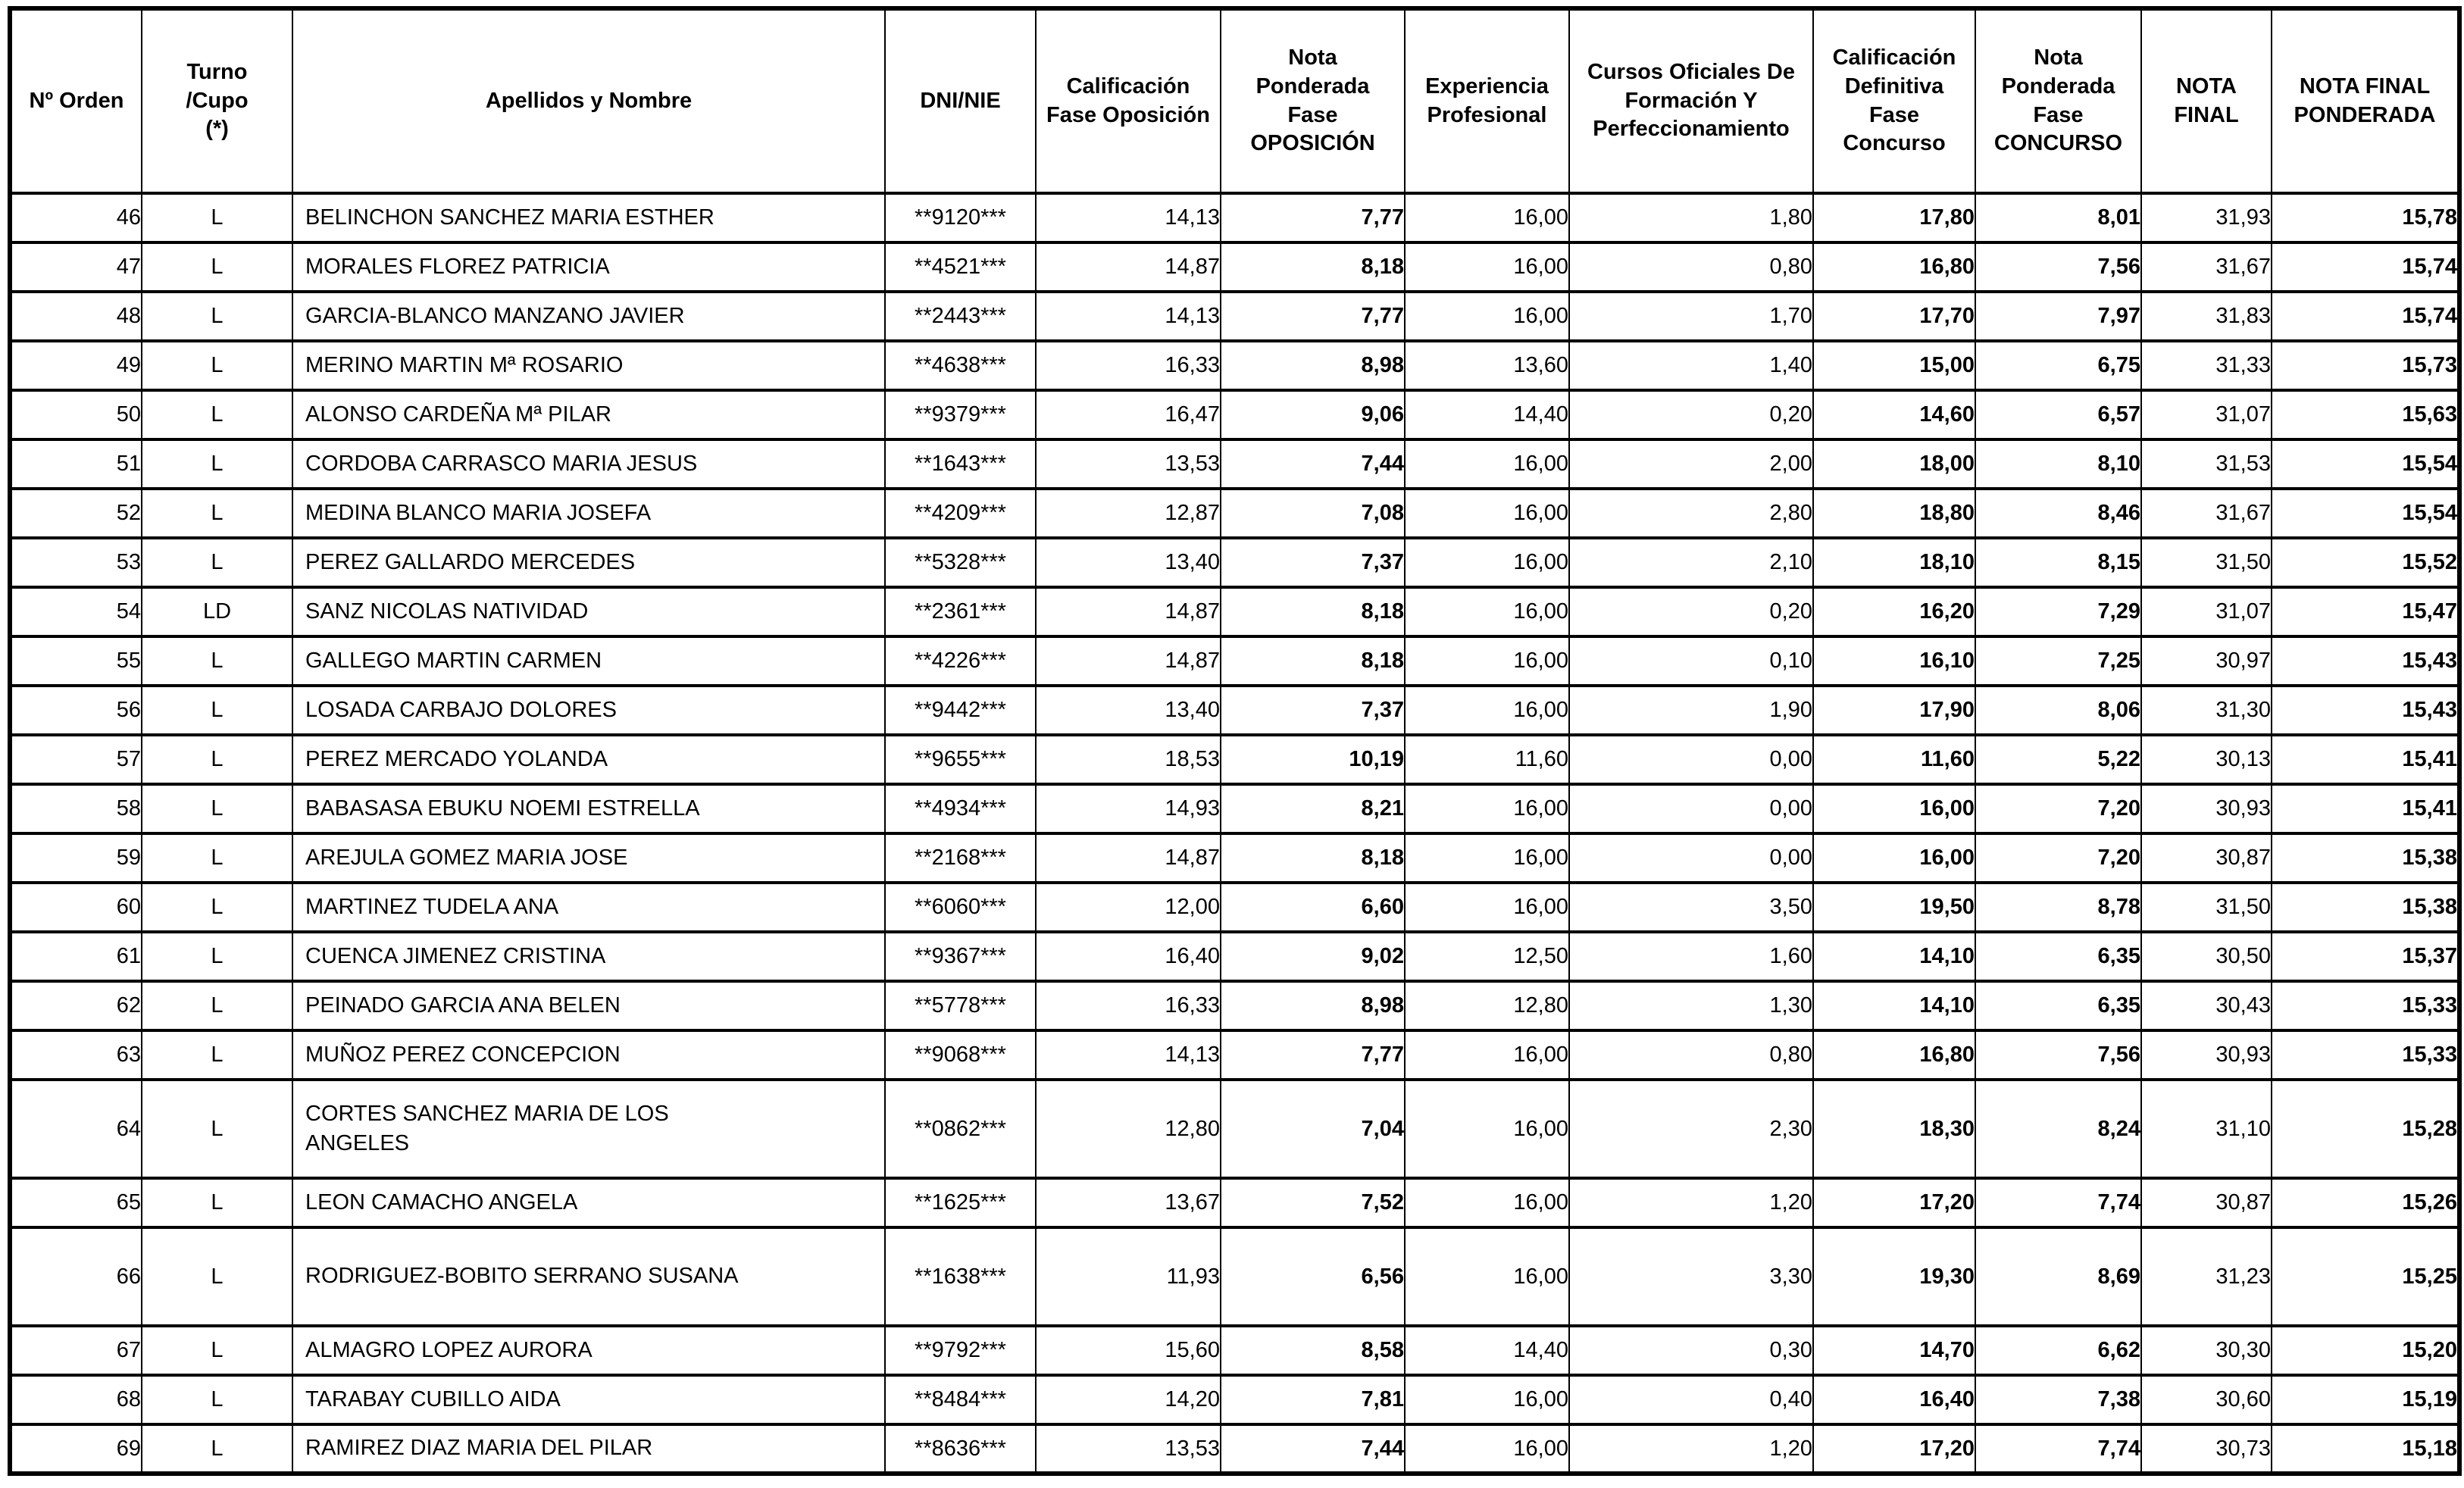 The image size is (2464, 1488). Describe the element at coordinates (1894, 1006) in the screenshot. I see `table-cell: 14,10` at that location.